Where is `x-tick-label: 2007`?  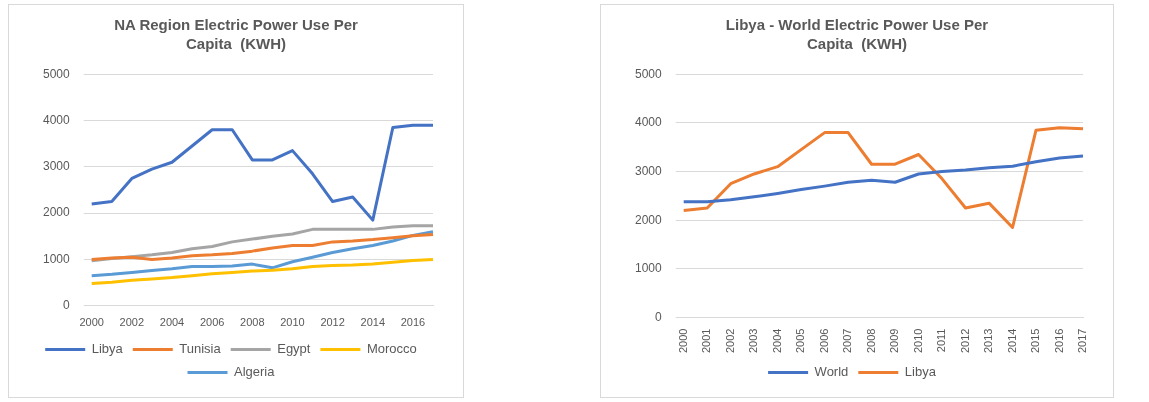
x-tick-label: 2007 is located at coordinates (847, 341).